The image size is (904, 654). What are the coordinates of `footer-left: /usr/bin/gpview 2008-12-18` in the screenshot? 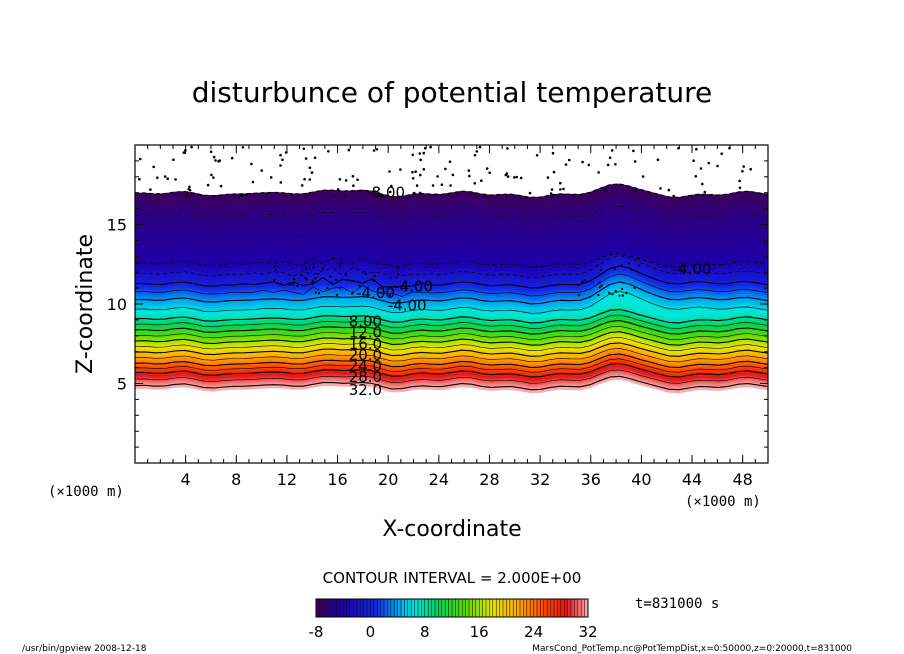 It's located at (84, 649).